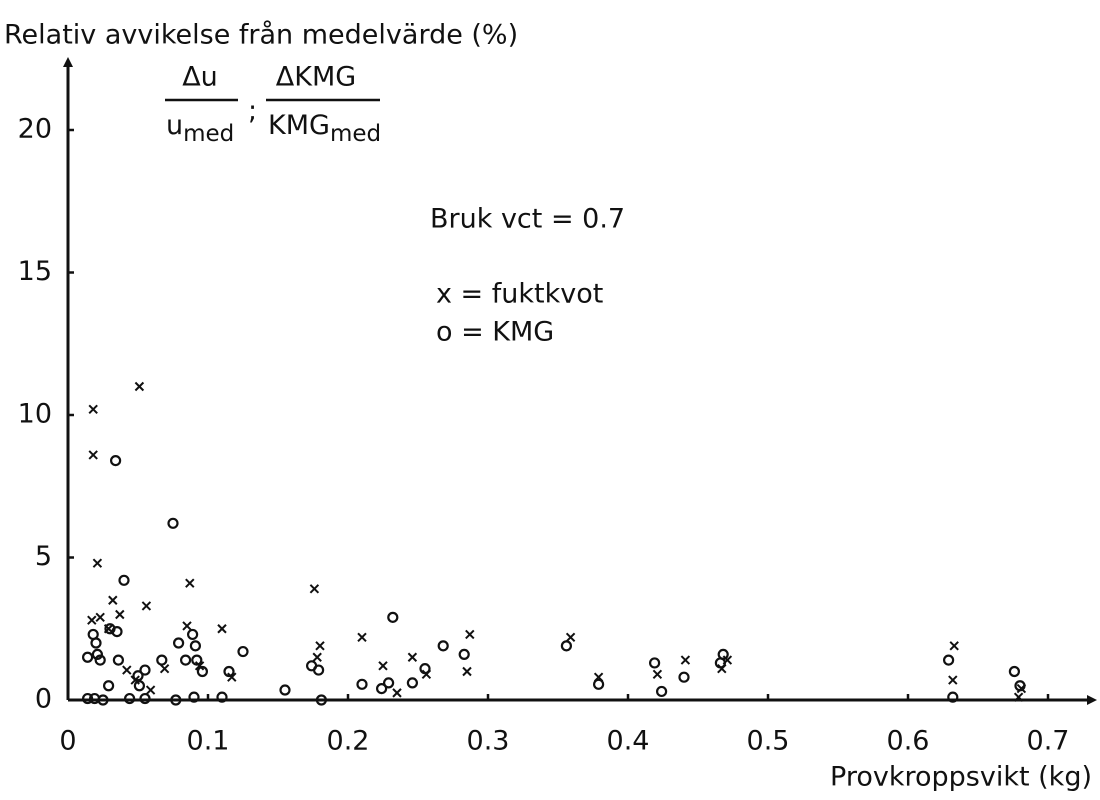  I want to click on fraction-denominator: KMGmed, so click(324, 128).